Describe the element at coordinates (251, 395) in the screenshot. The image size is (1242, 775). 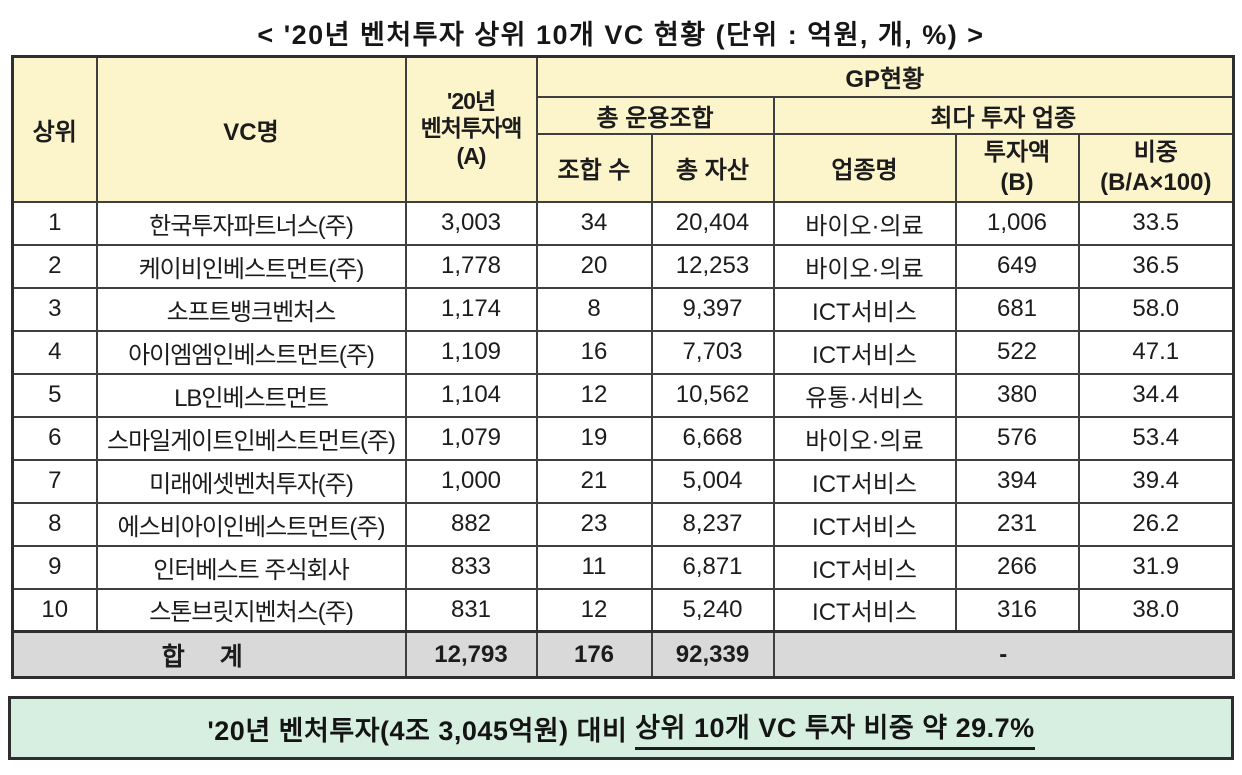
I see `vc-name-cell: LB인베스트먼트` at that location.